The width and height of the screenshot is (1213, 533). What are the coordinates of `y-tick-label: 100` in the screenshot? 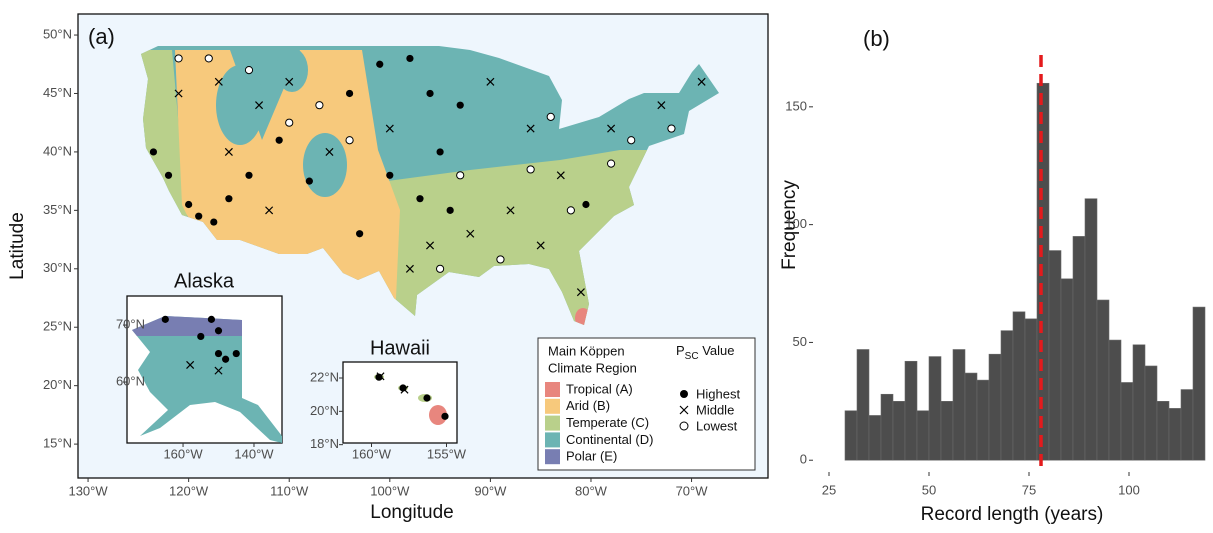 It's located at (796, 223).